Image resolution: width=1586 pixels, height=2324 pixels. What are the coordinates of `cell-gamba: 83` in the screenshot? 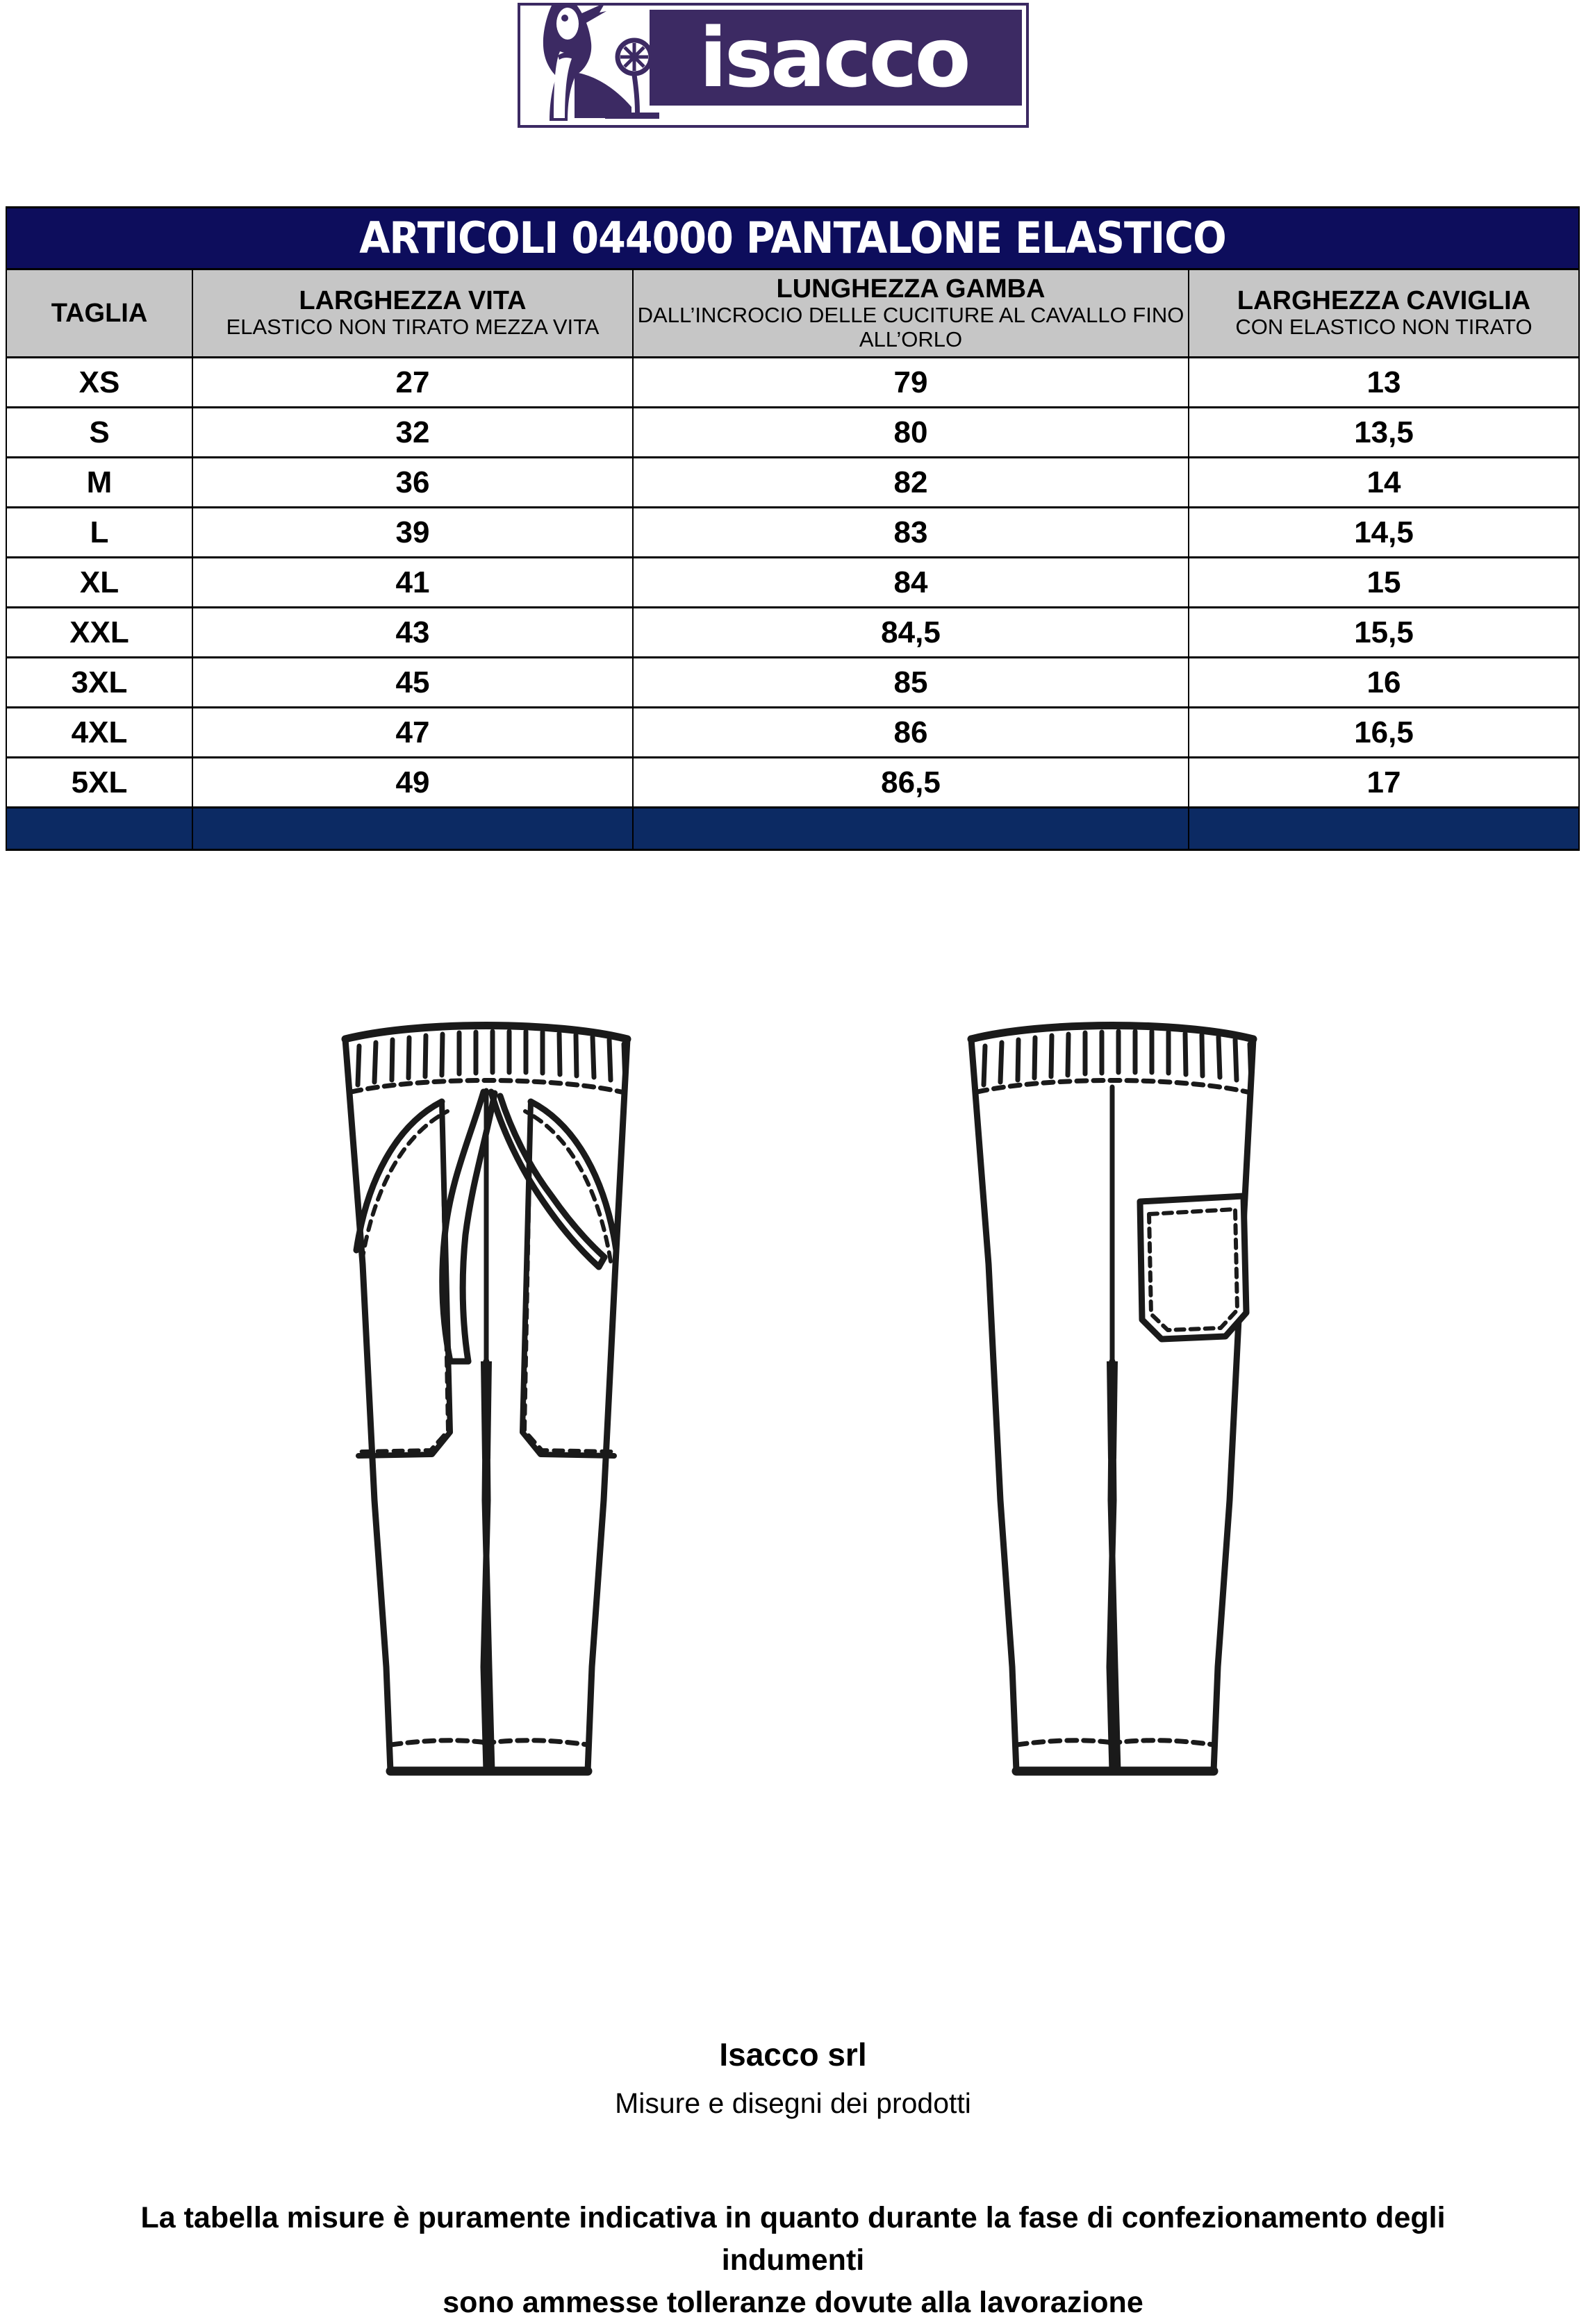 It's located at (910, 532).